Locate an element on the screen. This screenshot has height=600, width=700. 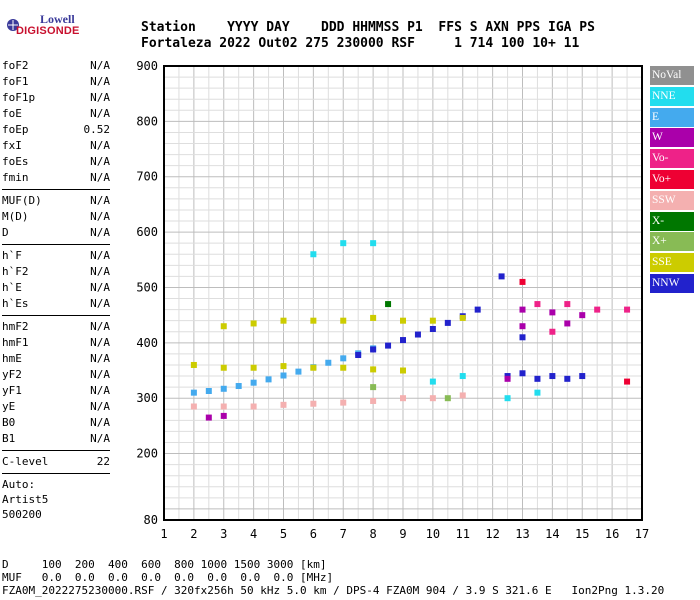
param-row-fof1: foF1 N/A is located at coordinates (56, 82).